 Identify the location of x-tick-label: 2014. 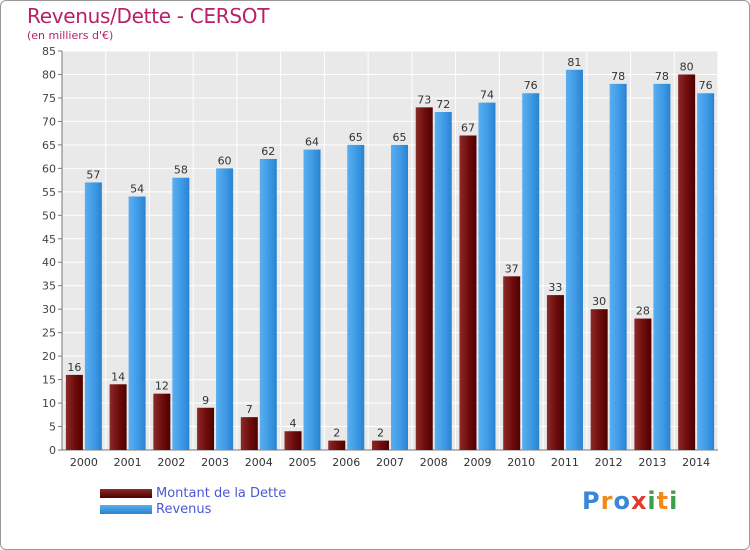
(696, 462).